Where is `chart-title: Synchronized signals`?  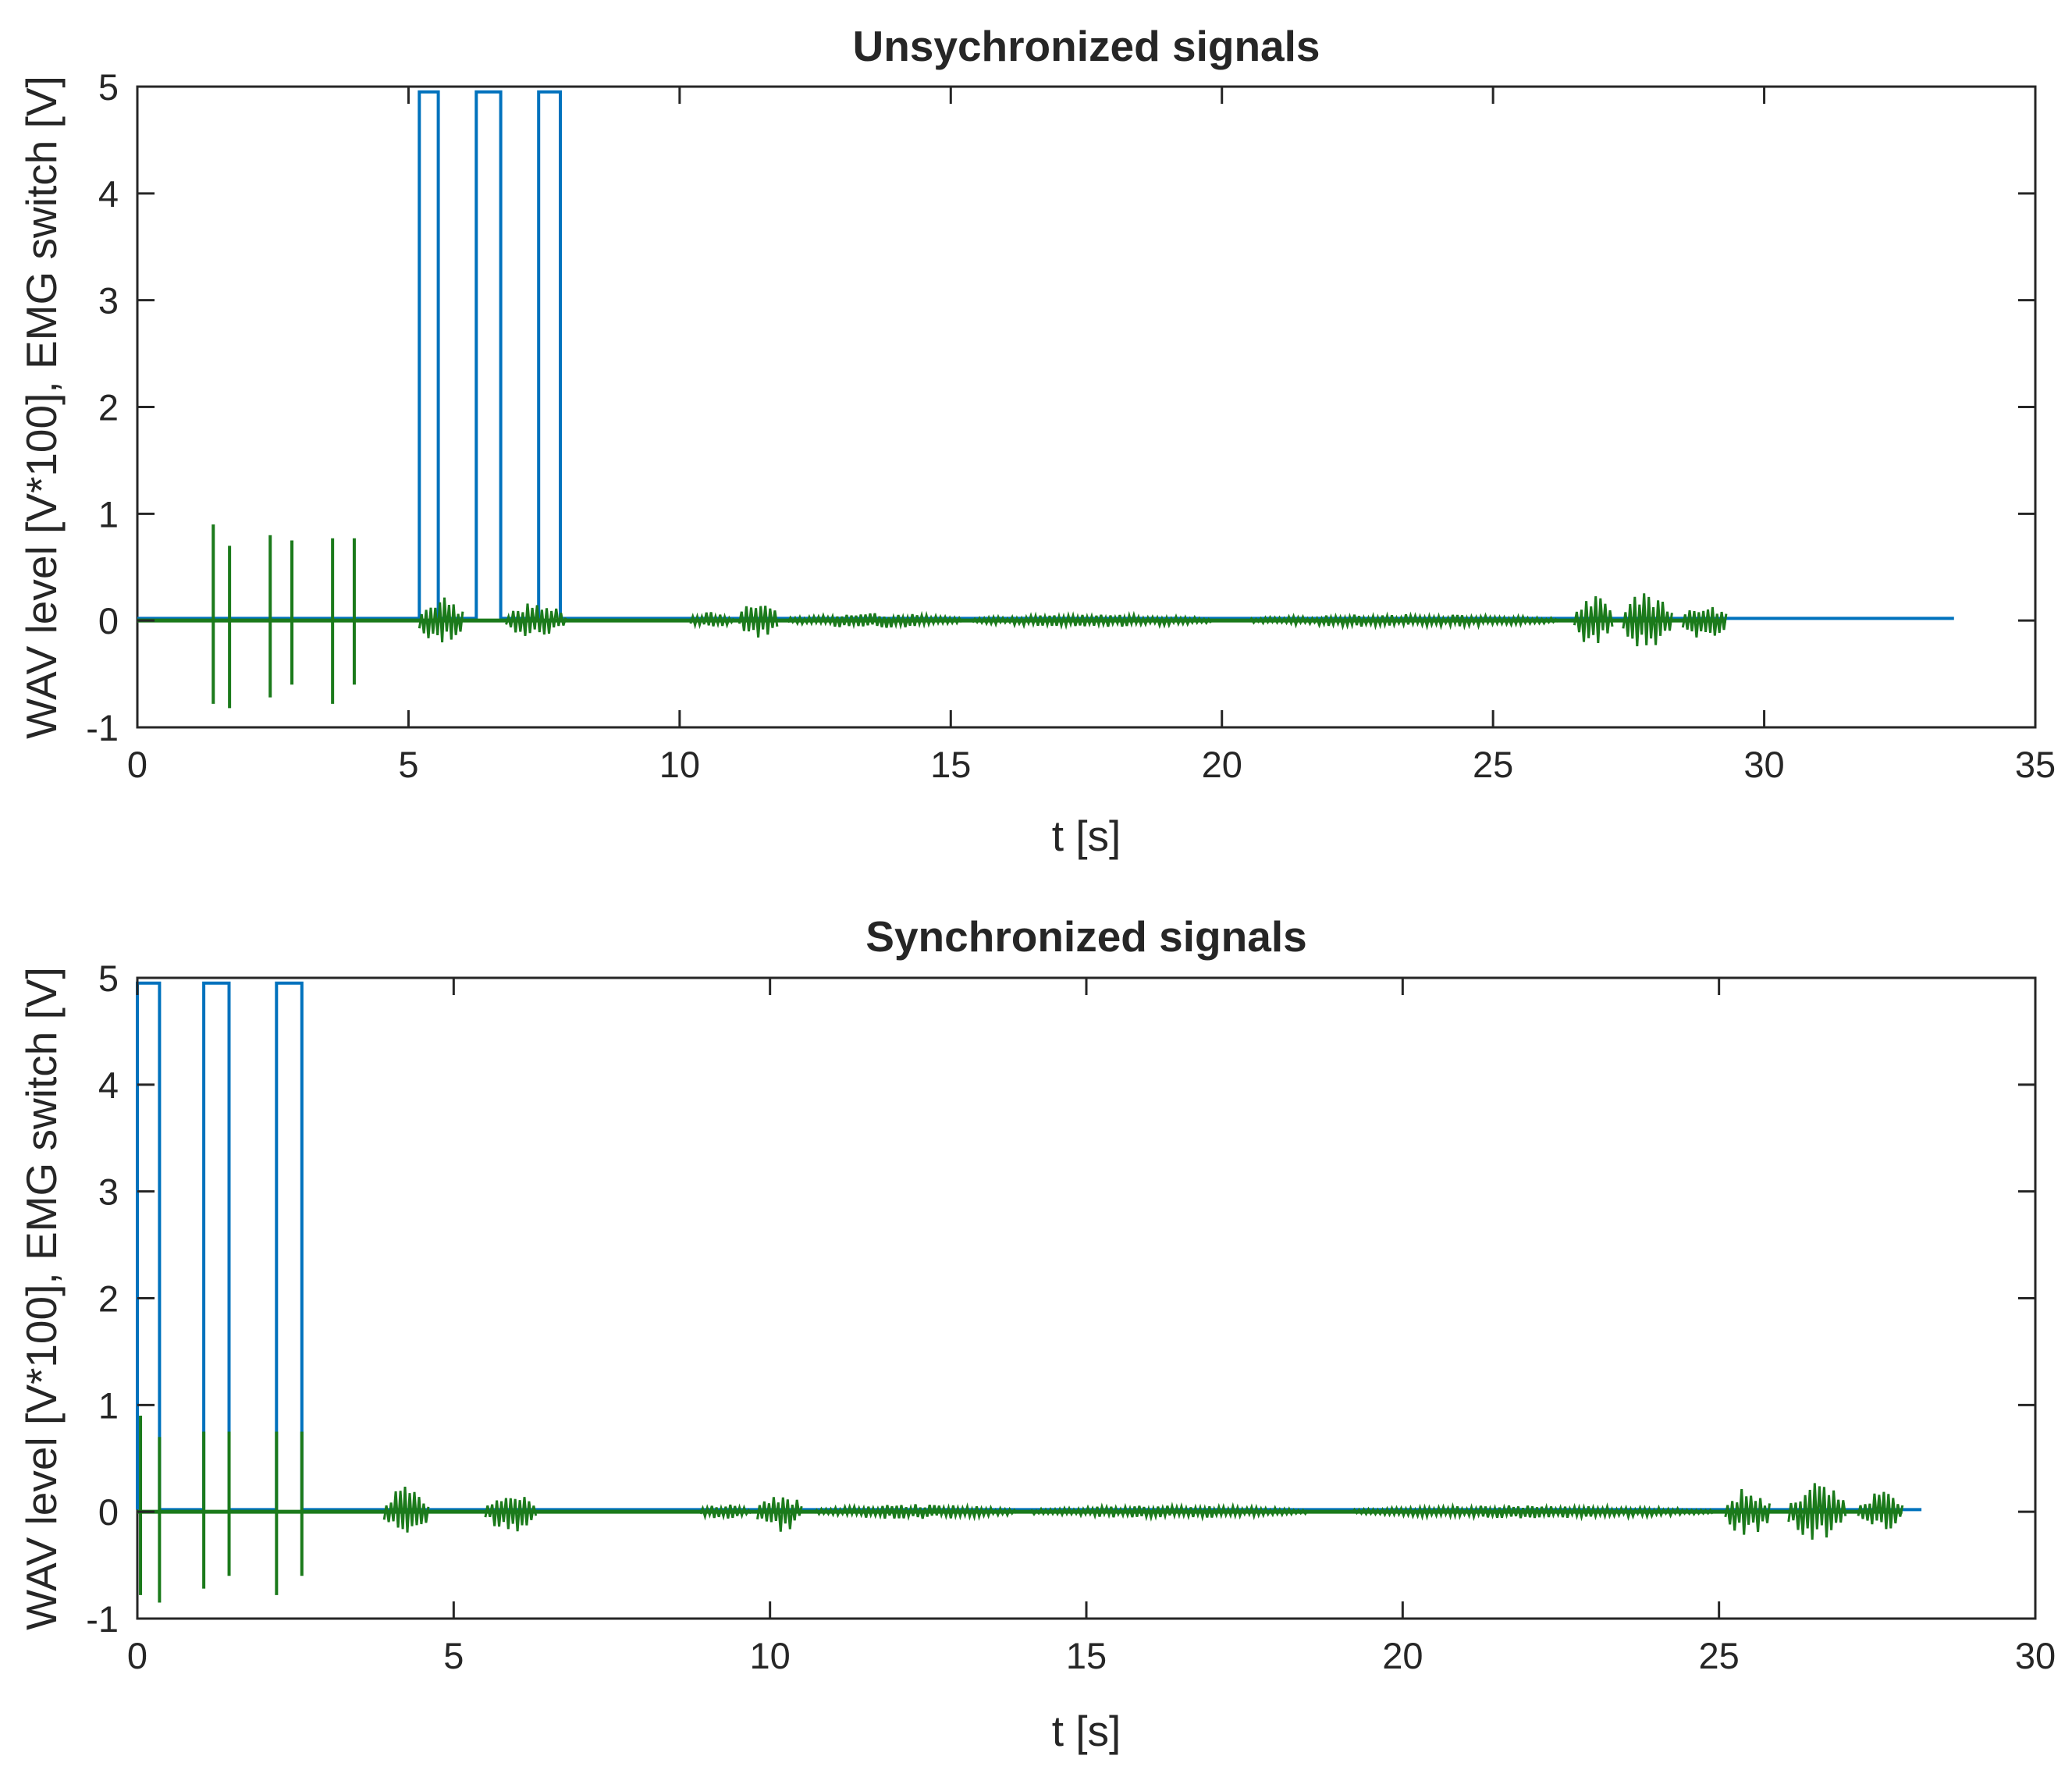 chart-title: Synchronized signals is located at coordinates (1085, 937).